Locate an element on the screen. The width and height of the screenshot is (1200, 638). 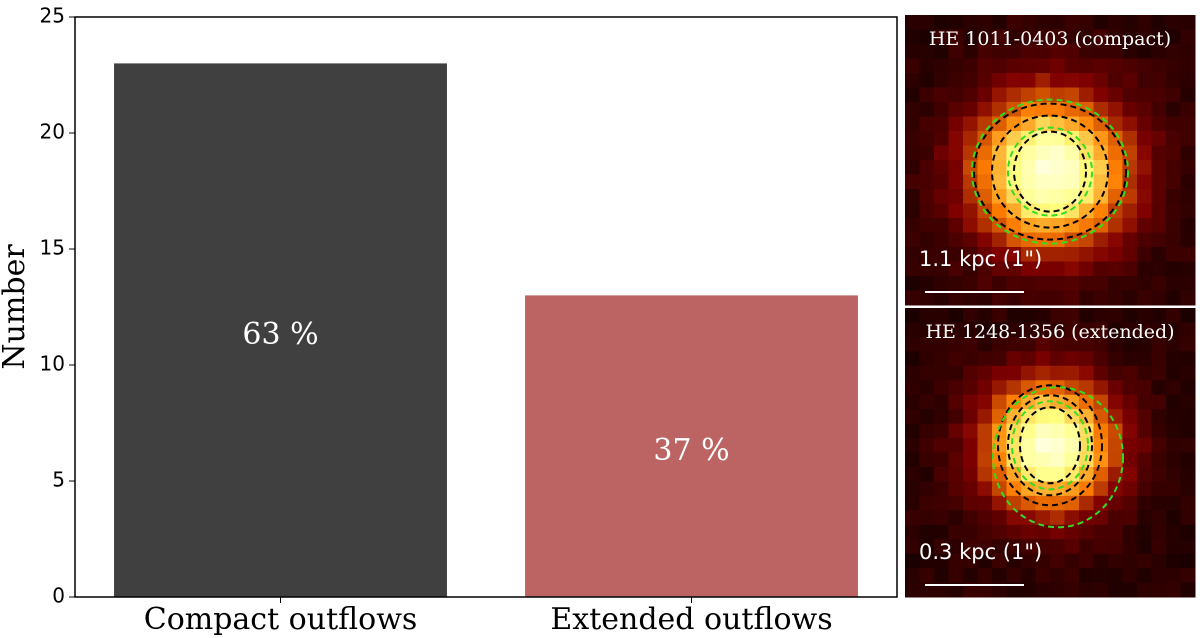
contour is located at coordinates (1050, 171).